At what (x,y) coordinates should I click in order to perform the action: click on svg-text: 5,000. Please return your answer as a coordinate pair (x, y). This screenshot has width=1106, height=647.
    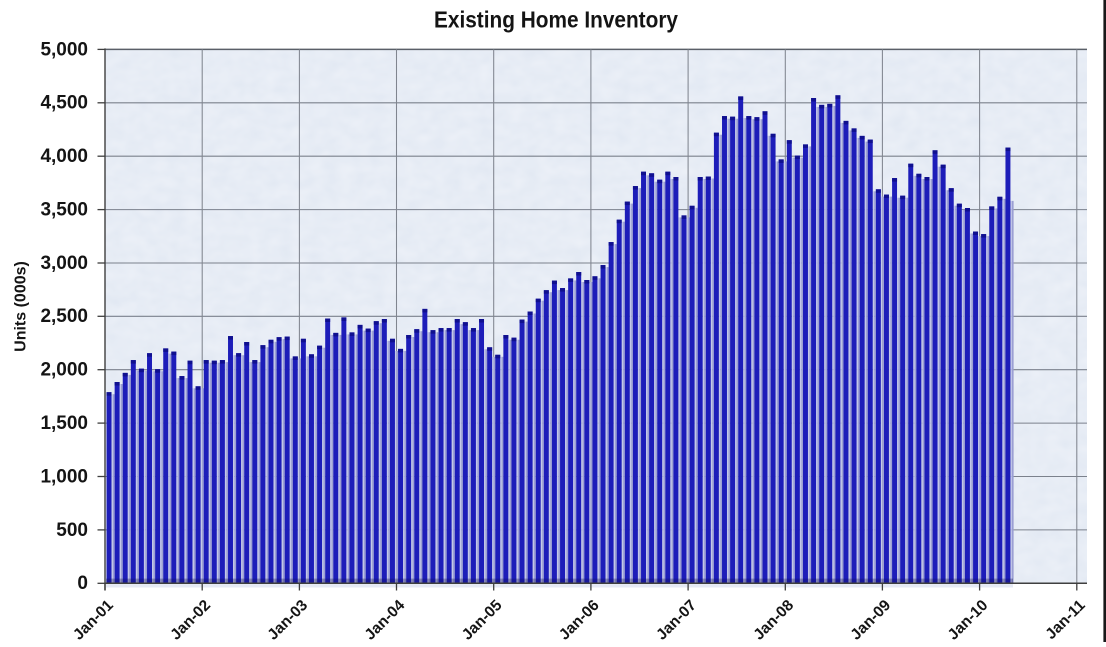
    Looking at the image, I should click on (64, 49).